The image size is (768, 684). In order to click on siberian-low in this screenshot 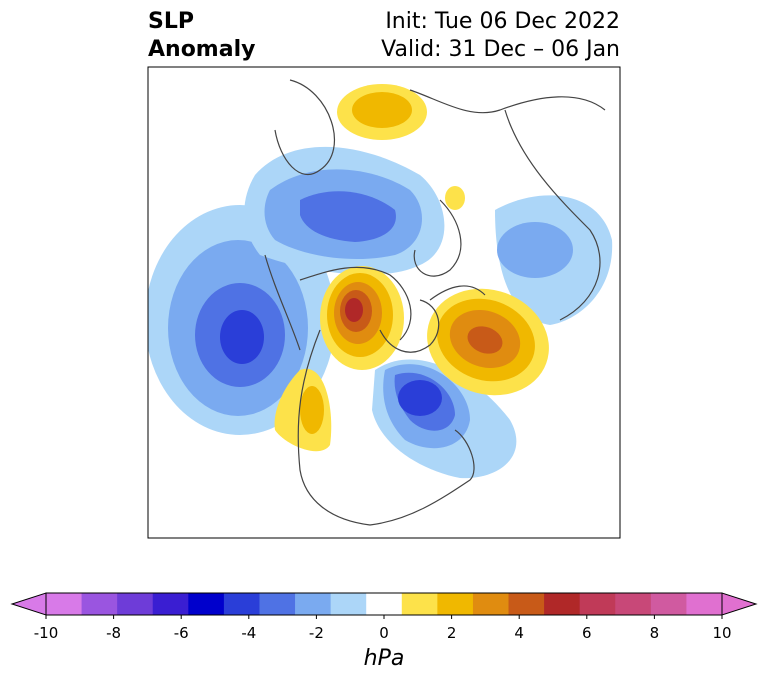, I will do `click(344, 210)`.